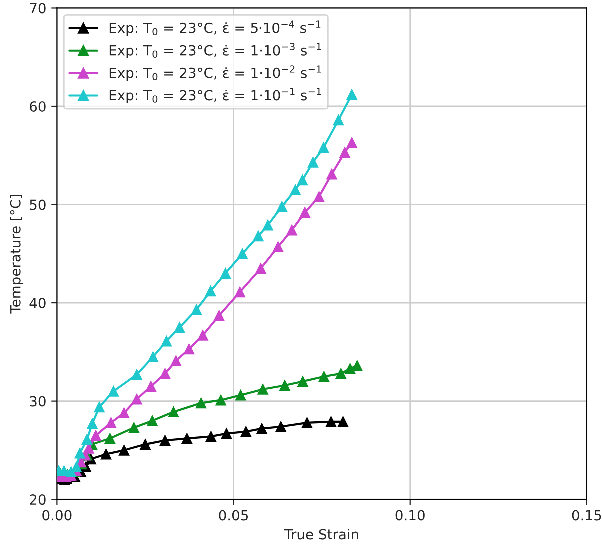  Describe the element at coordinates (57, 515) in the screenshot. I see `x-tick-label: 0.00` at that location.